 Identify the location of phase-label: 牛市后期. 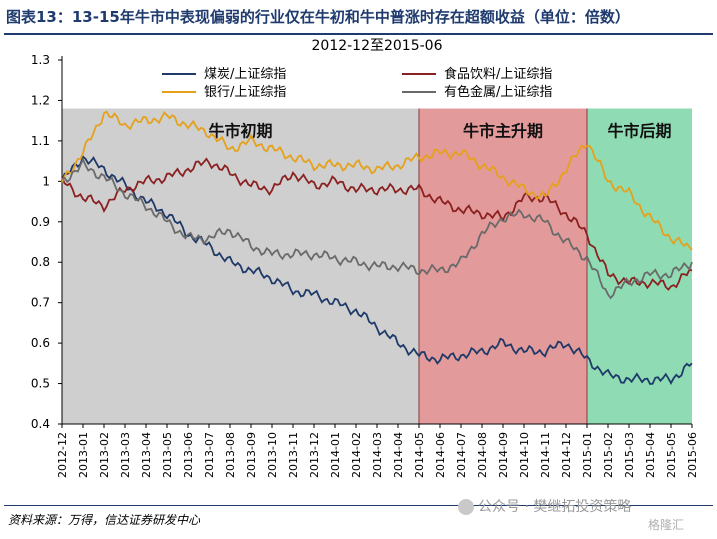
(639, 131).